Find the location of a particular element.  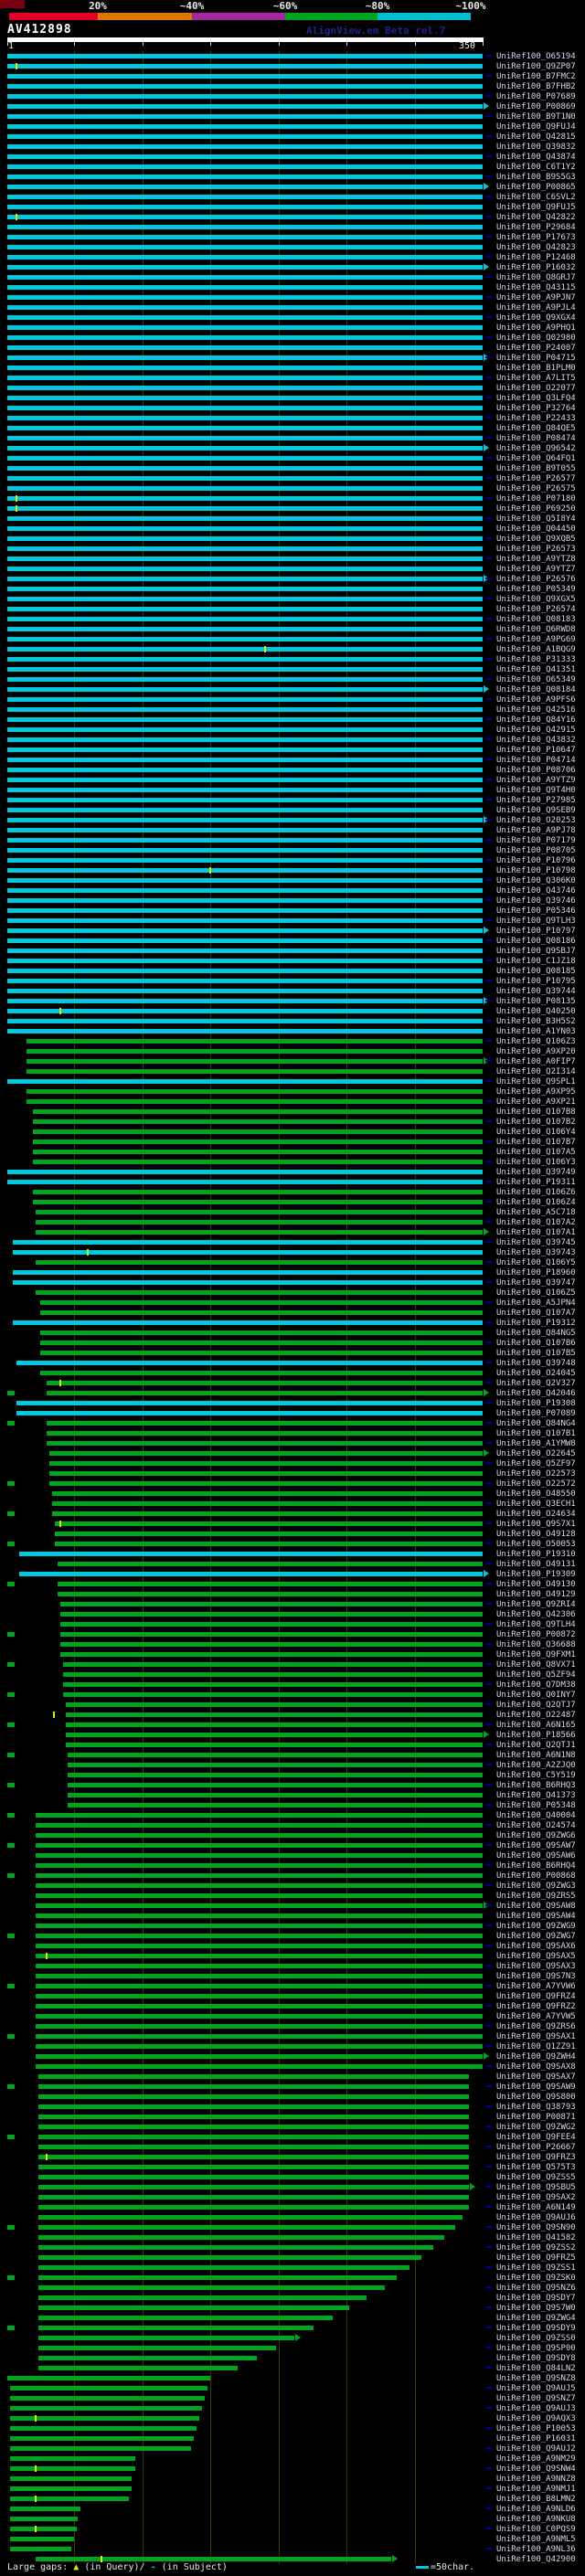

hit-label: UniRef100_Q9FEE4 is located at coordinates (536, 2137).